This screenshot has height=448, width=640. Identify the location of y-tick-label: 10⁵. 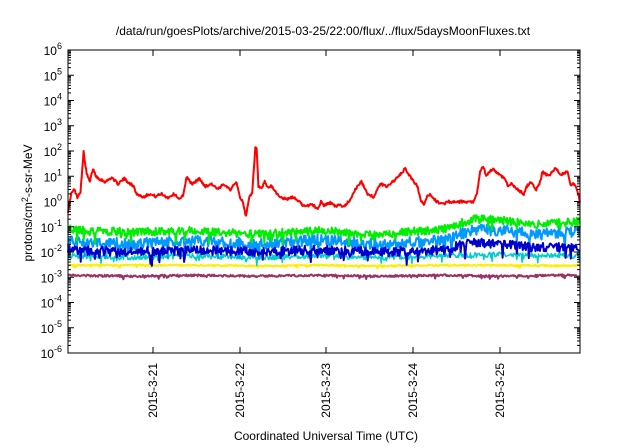
(53, 74).